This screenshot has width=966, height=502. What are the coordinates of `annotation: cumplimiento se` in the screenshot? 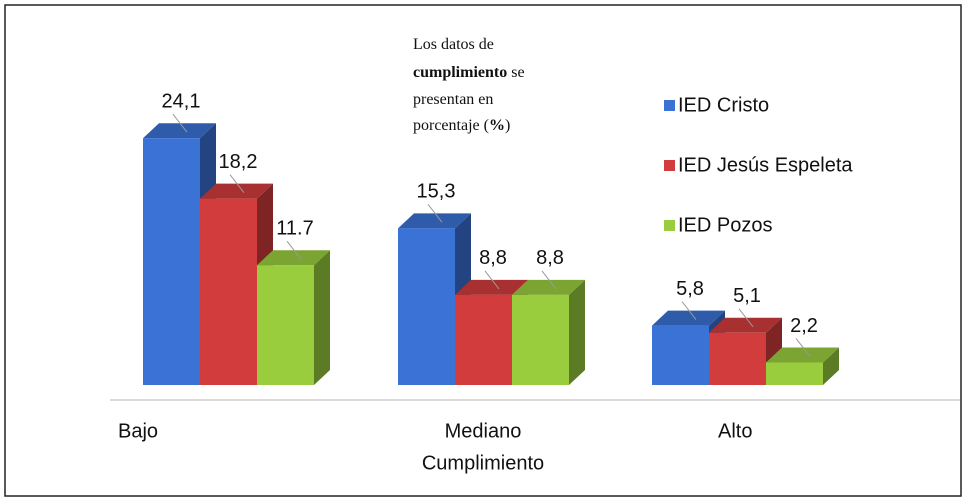 It's located at (469, 72).